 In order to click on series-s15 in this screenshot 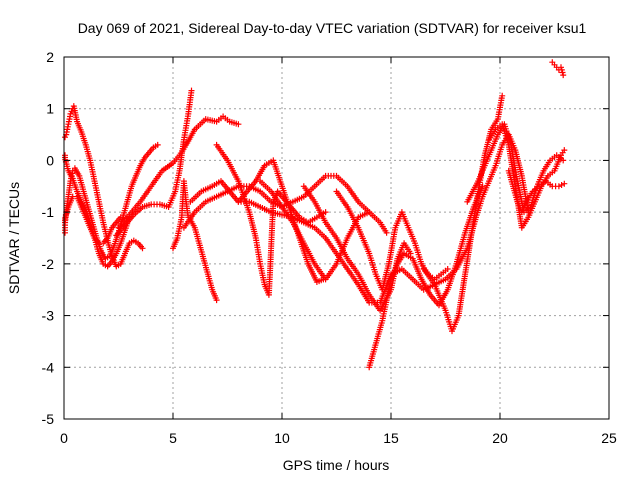, I will do `click(426, 277)`.